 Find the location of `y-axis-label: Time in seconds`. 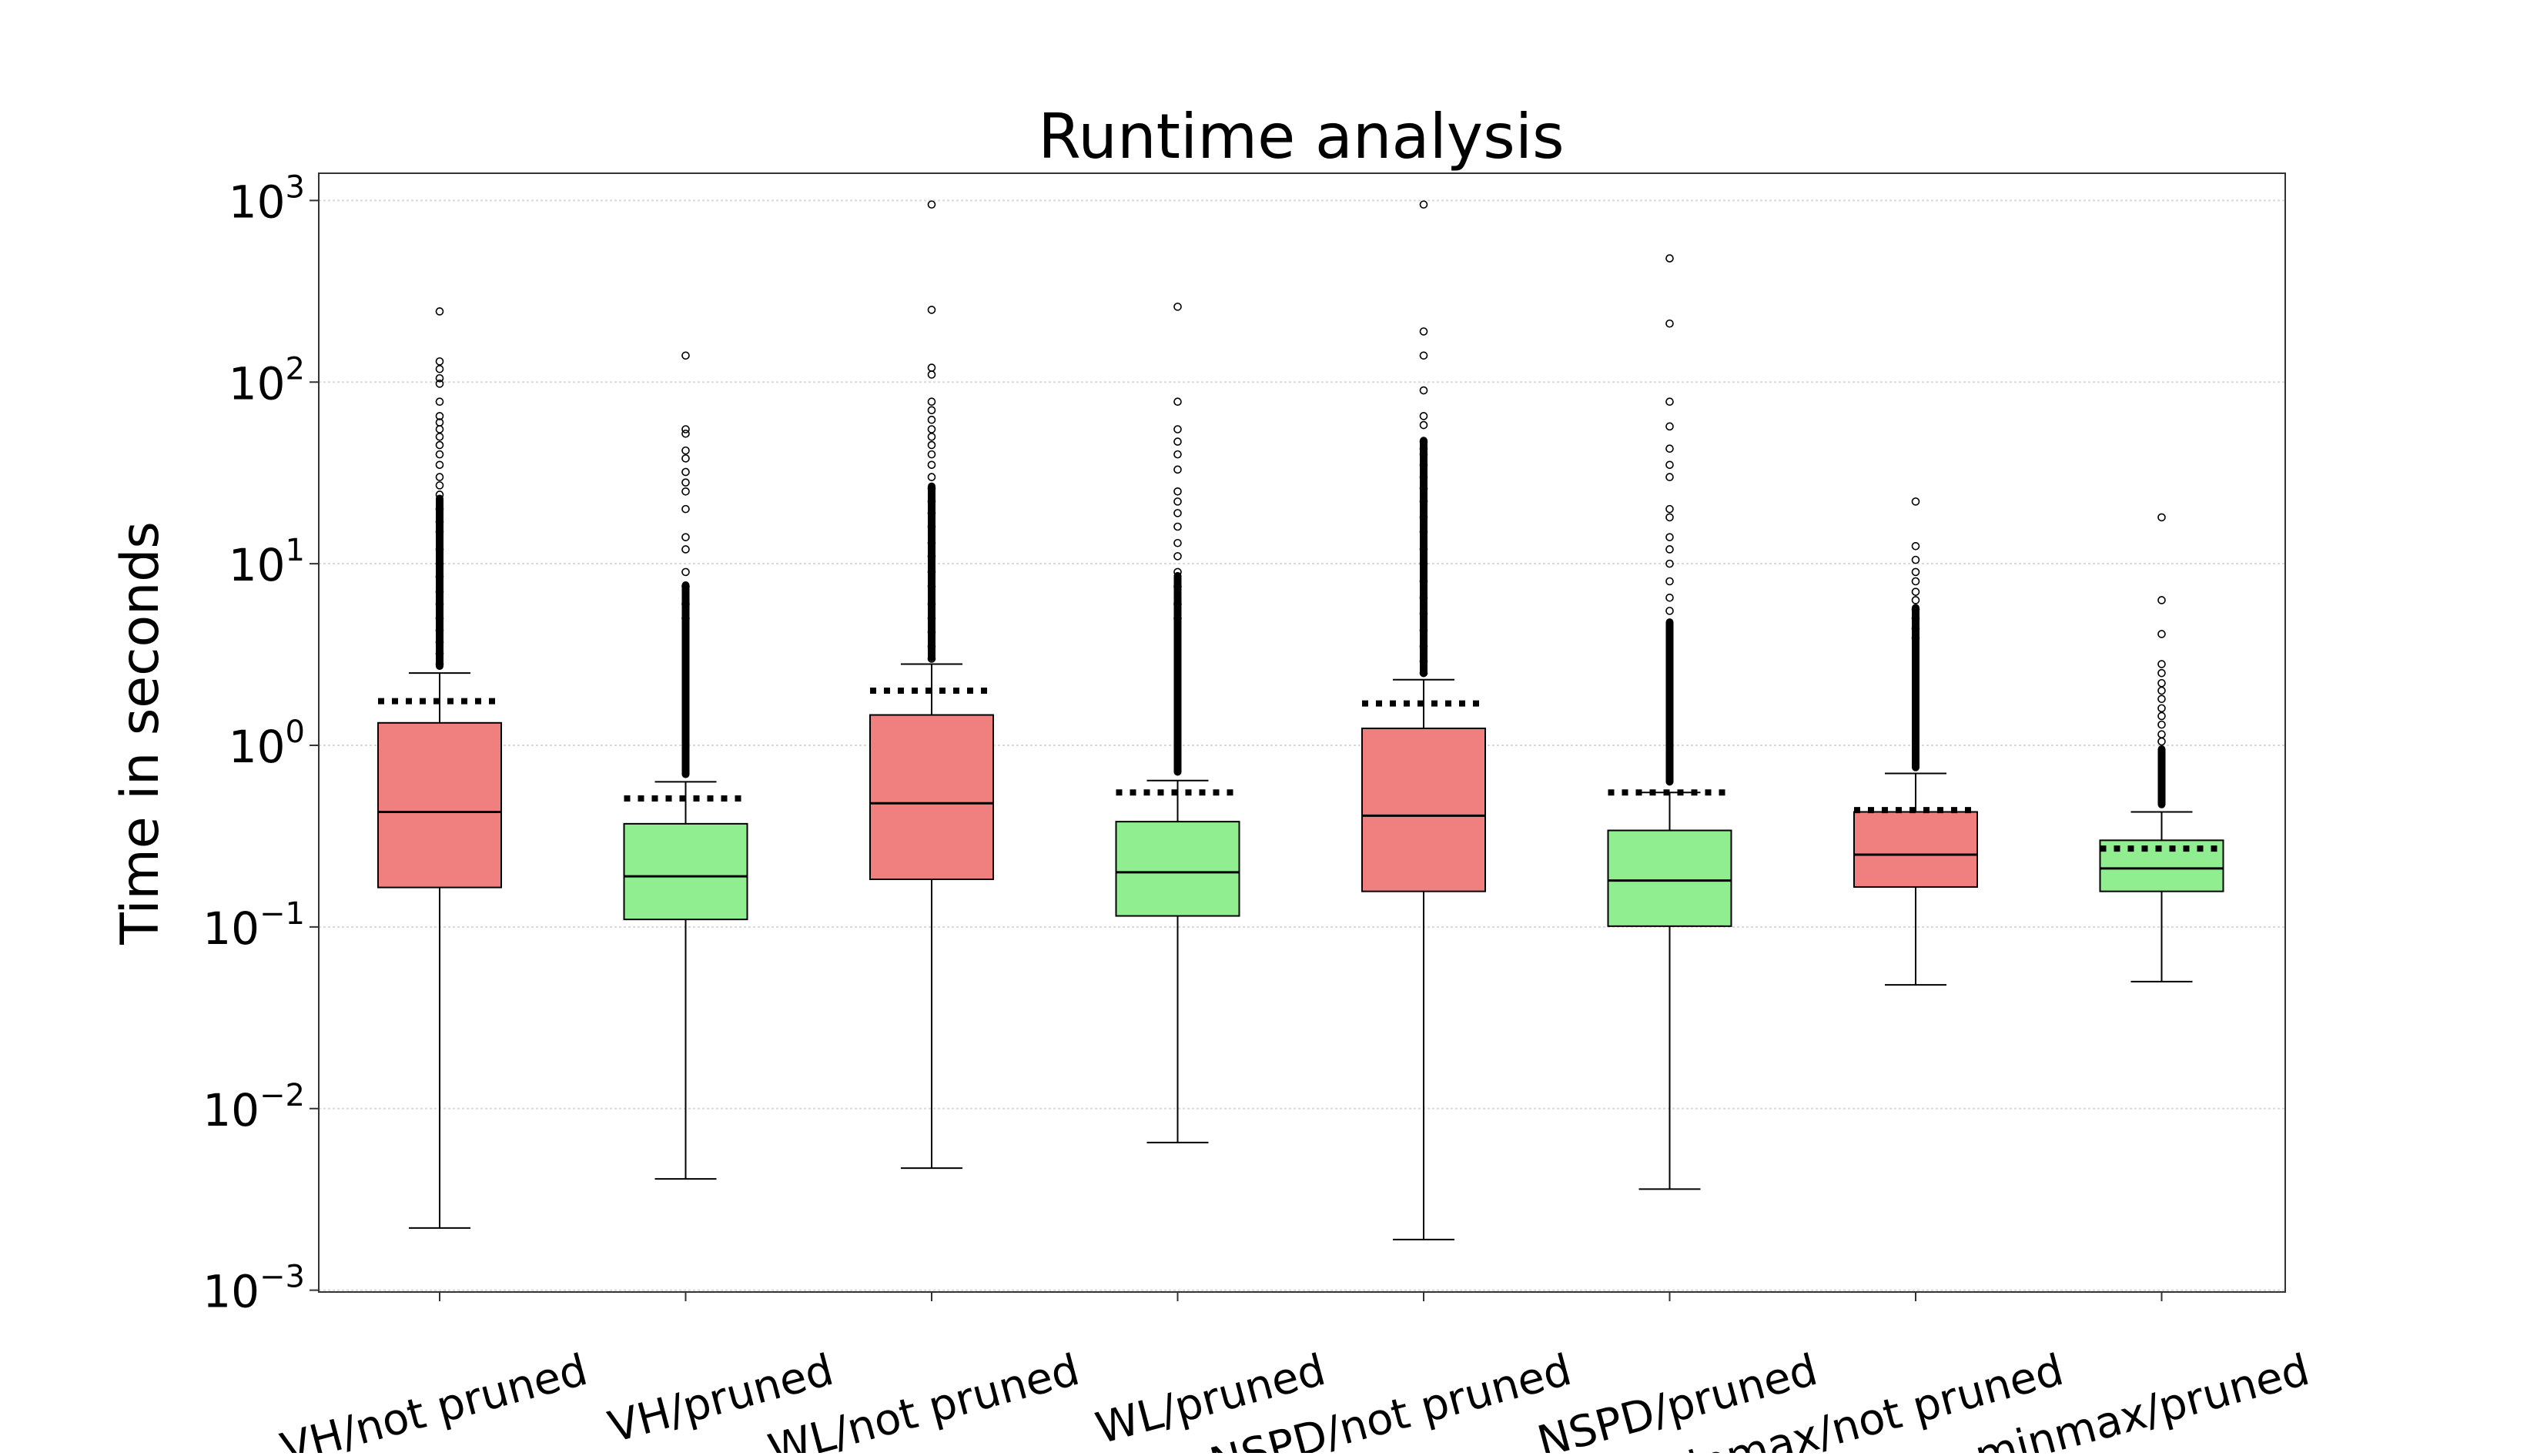

y-axis-label: Time in seconds is located at coordinates (140, 734).